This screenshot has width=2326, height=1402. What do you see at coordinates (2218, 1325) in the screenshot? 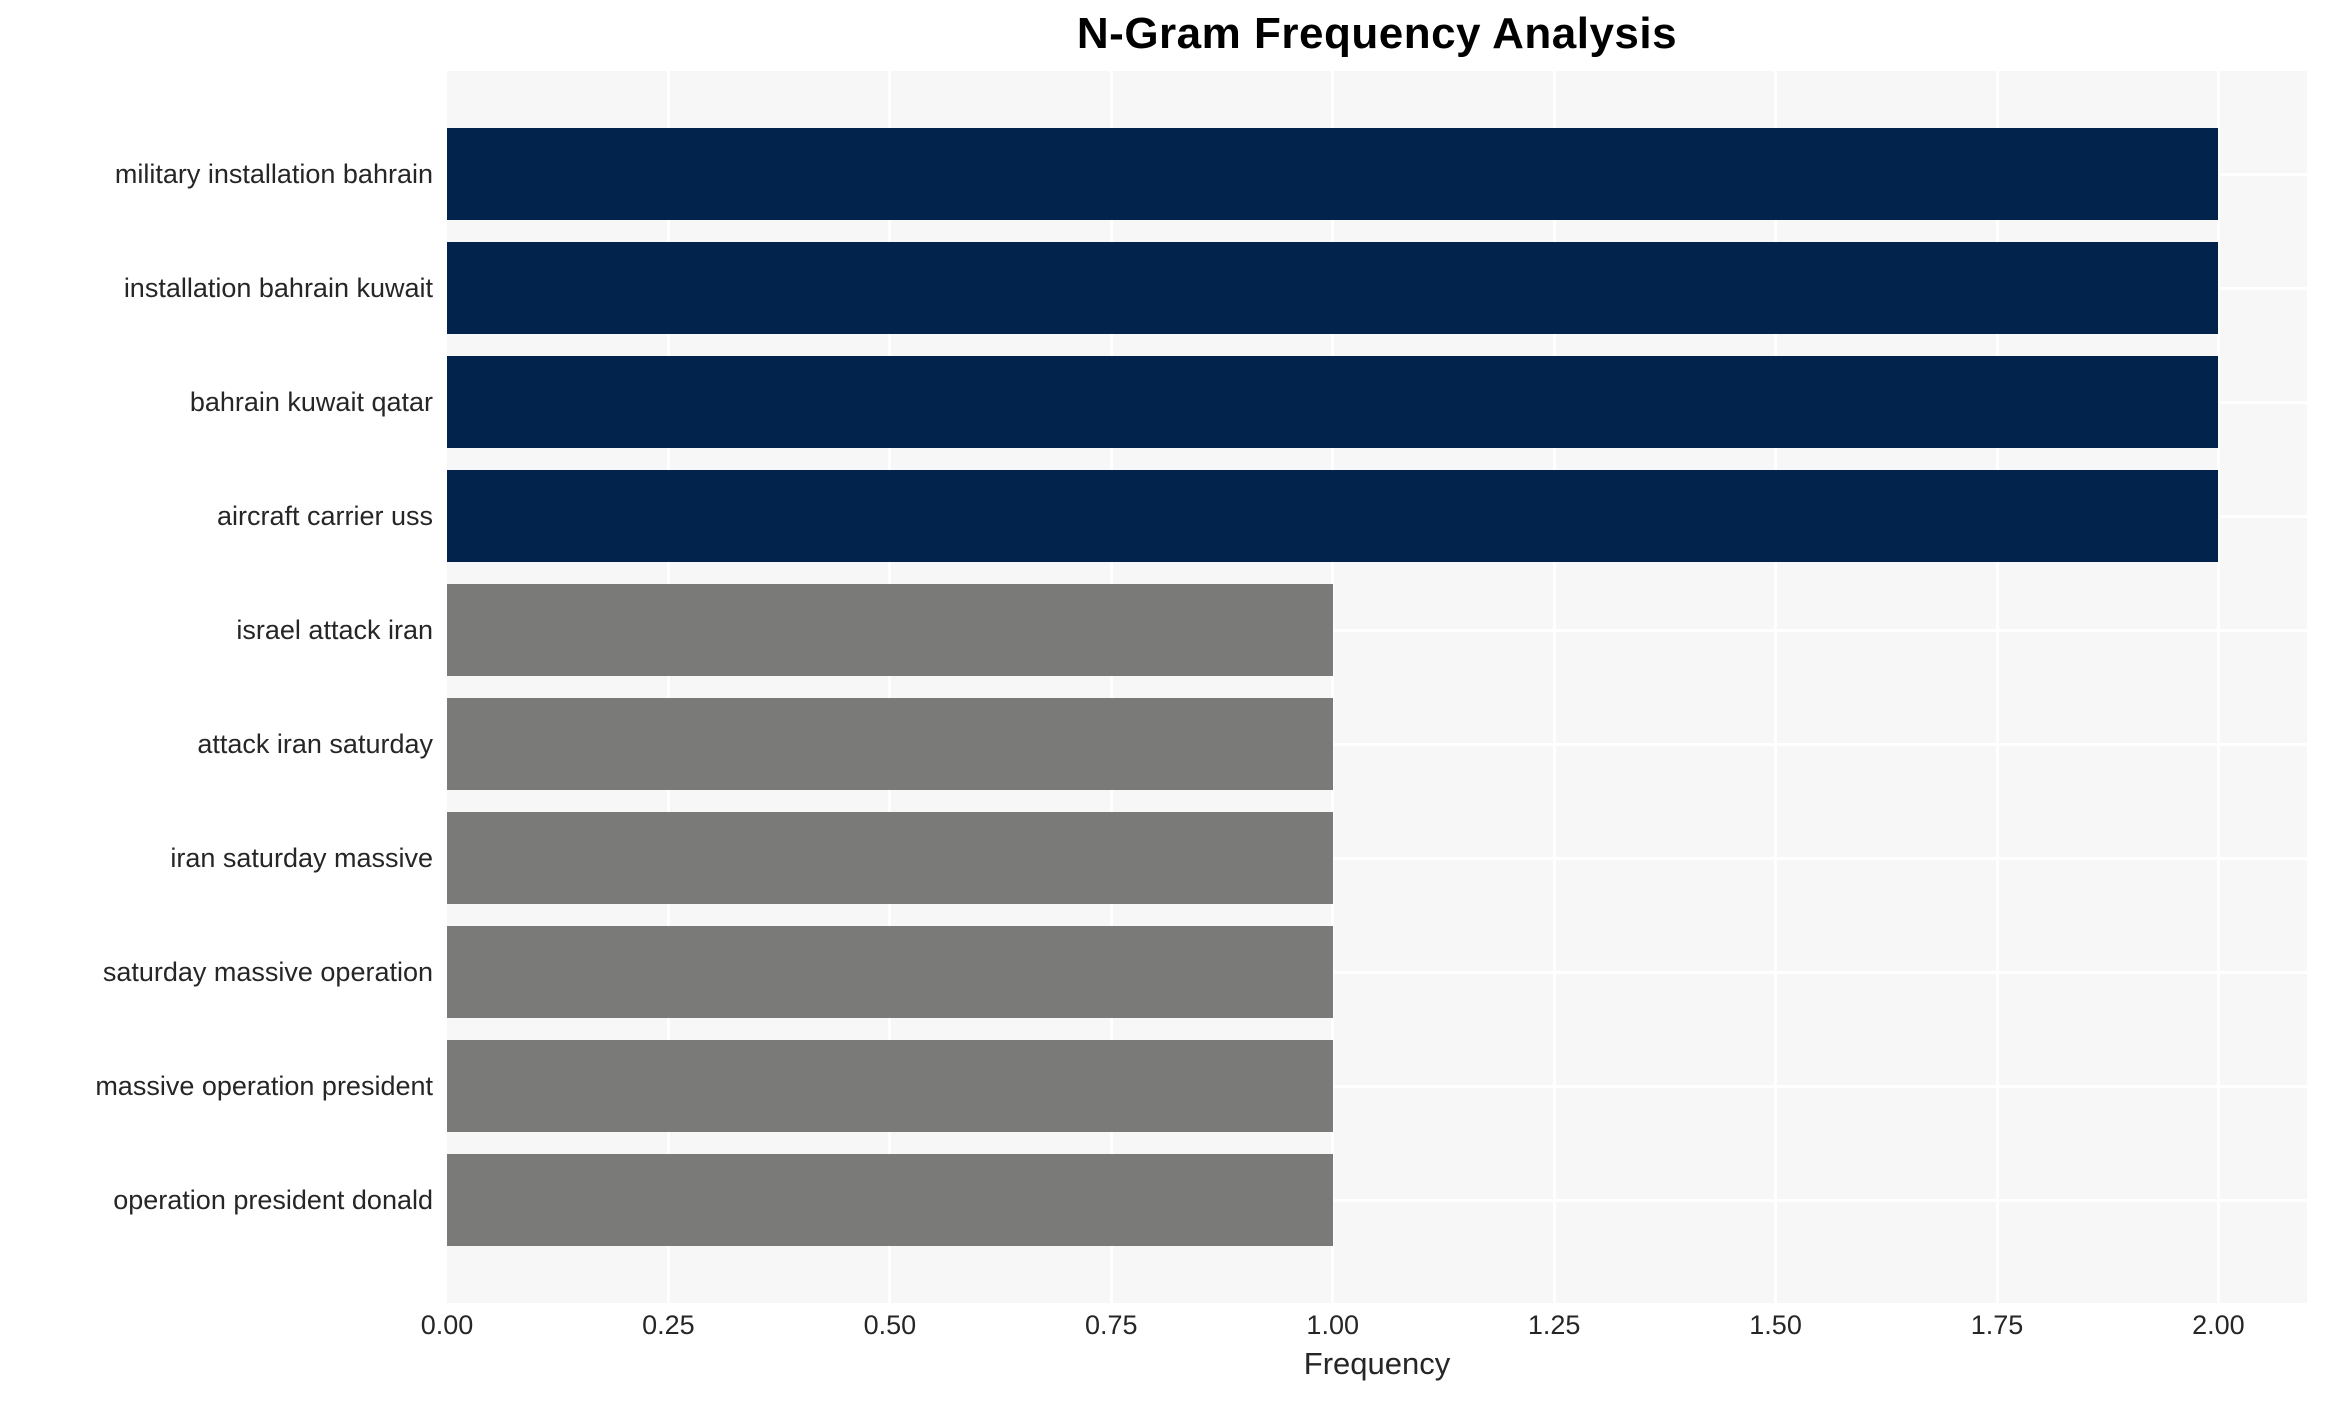
I see `x-tick-label-2.00: 2.00` at bounding box center [2218, 1325].